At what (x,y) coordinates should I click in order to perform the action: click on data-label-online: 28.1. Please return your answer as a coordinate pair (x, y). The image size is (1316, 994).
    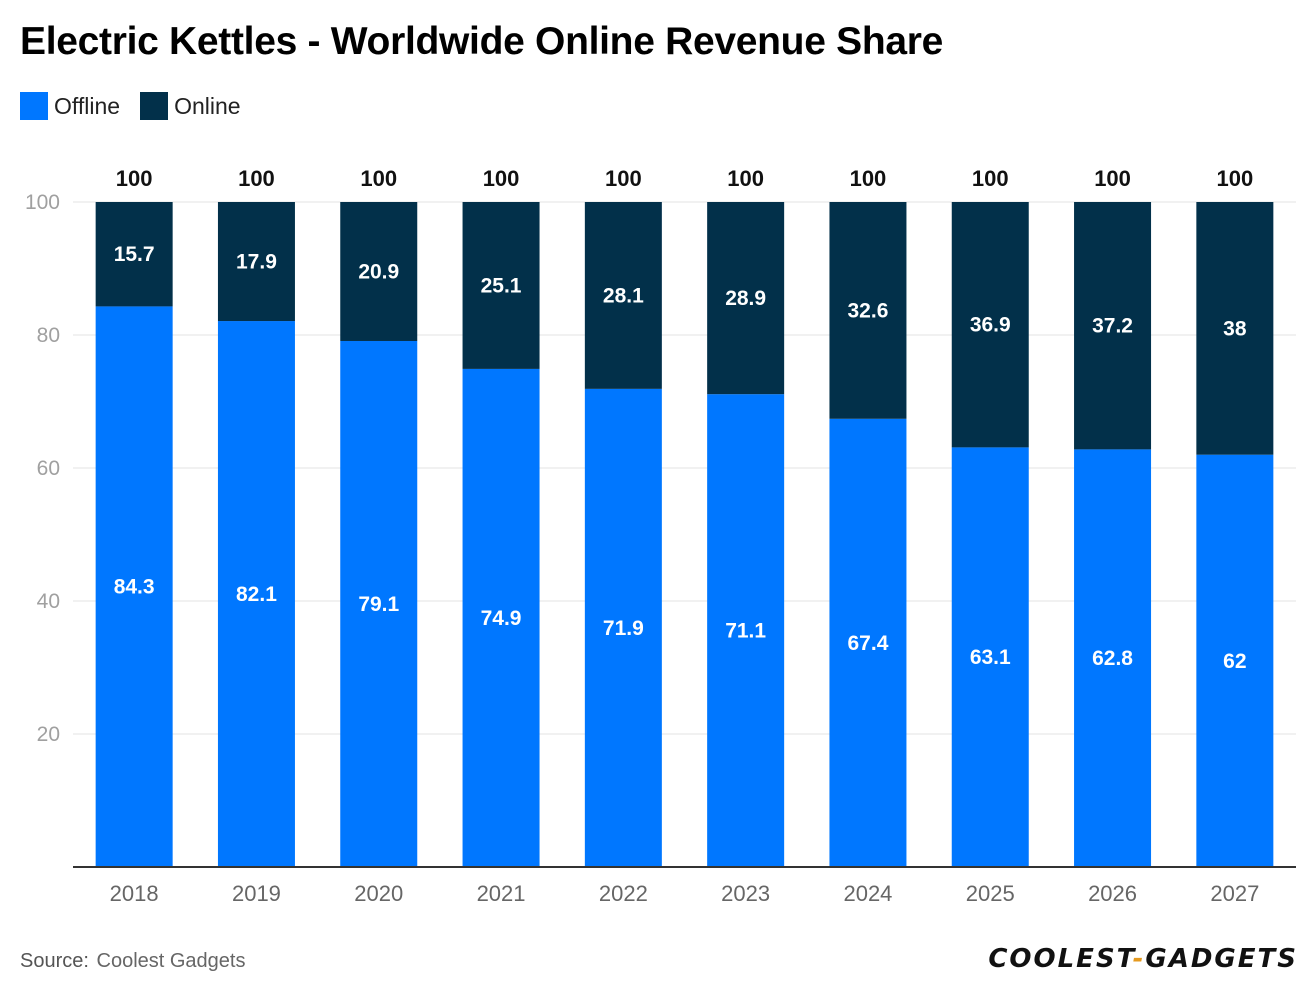
    Looking at the image, I should click on (623, 295).